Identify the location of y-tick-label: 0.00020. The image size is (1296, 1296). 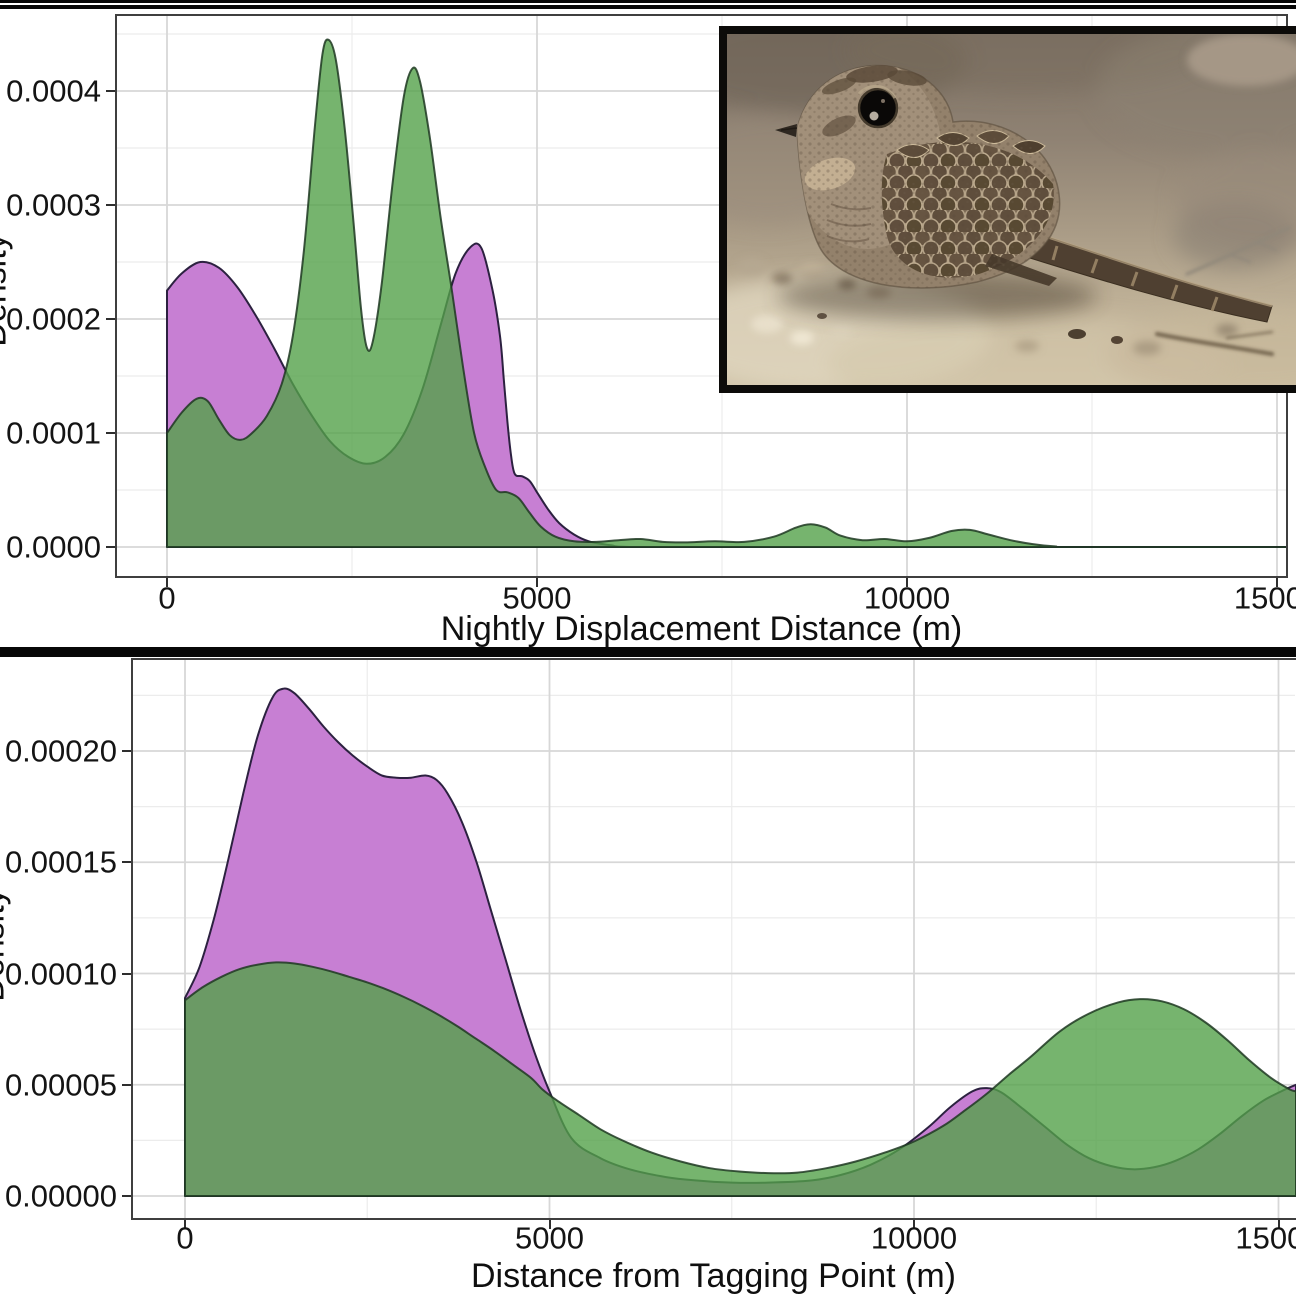
(60, 751).